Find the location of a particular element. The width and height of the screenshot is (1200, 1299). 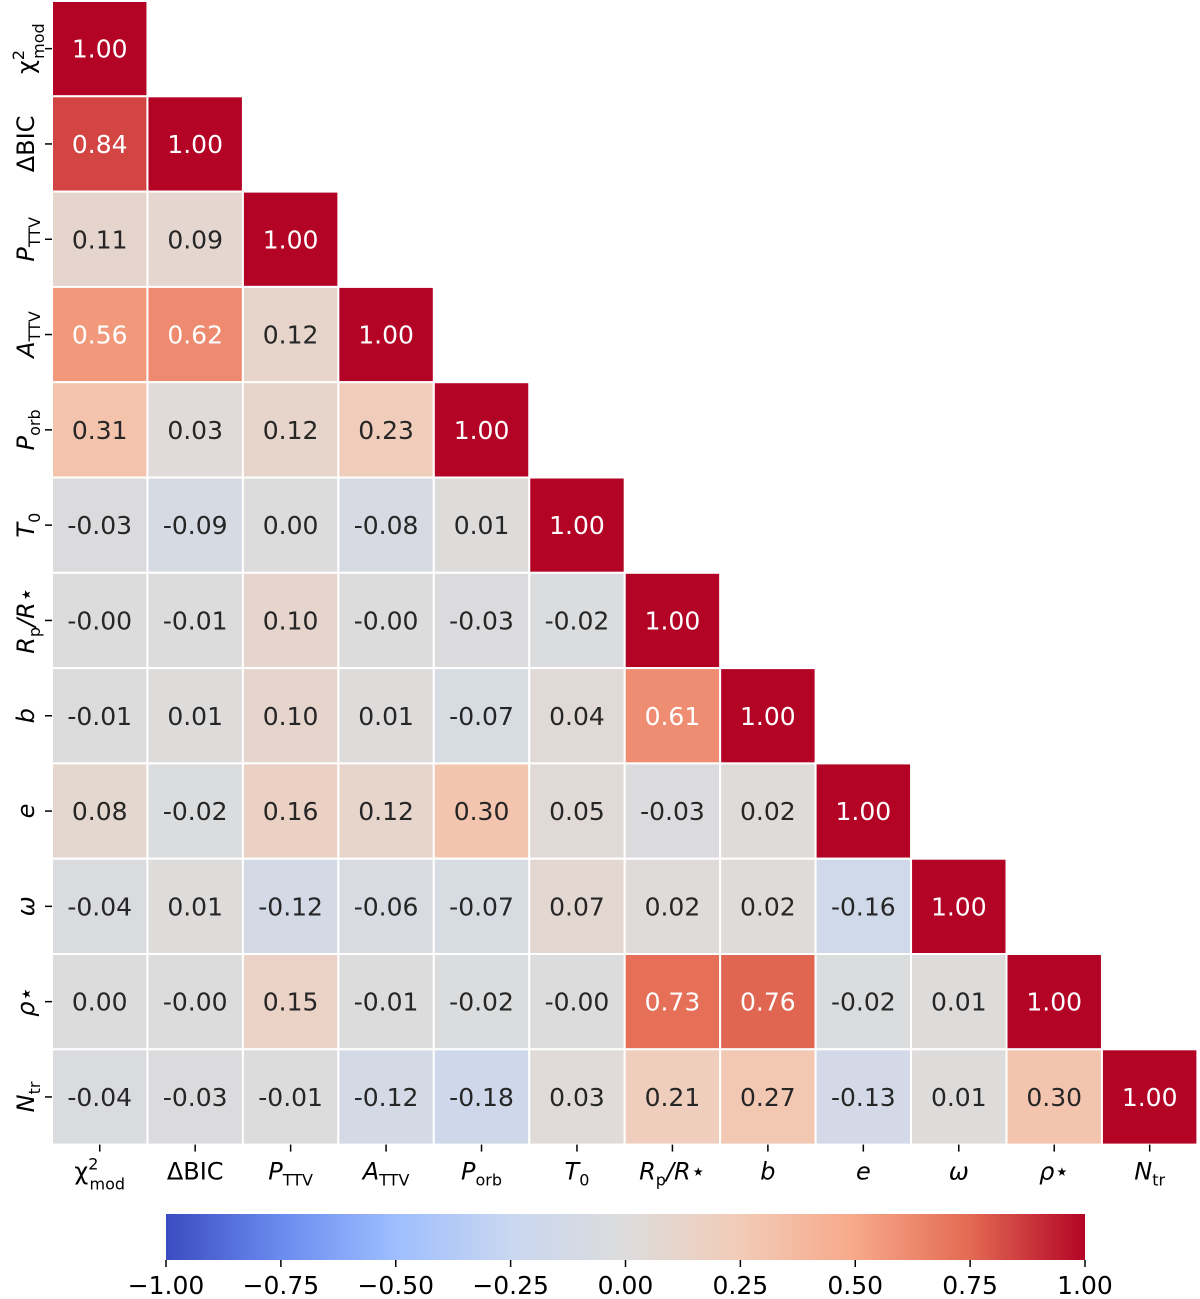

cell-value-label: 0.11 is located at coordinates (100, 239).